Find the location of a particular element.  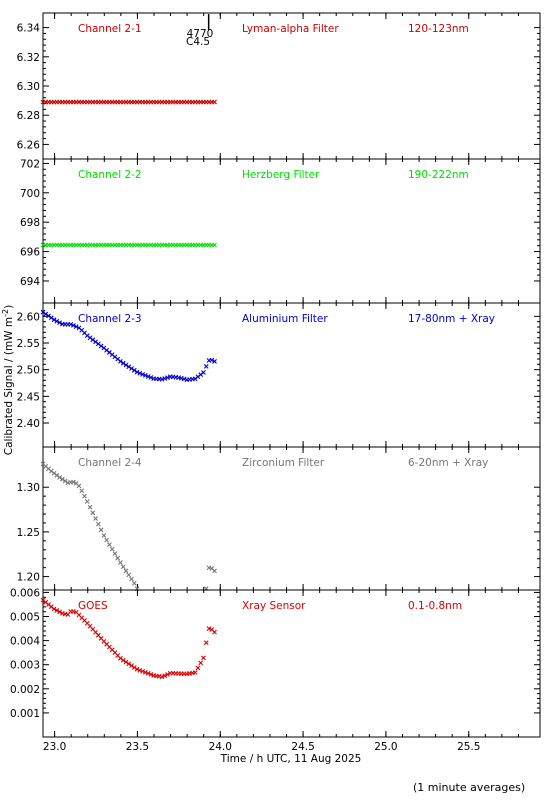

y-axis-title-end: ) is located at coordinates (9, 307).